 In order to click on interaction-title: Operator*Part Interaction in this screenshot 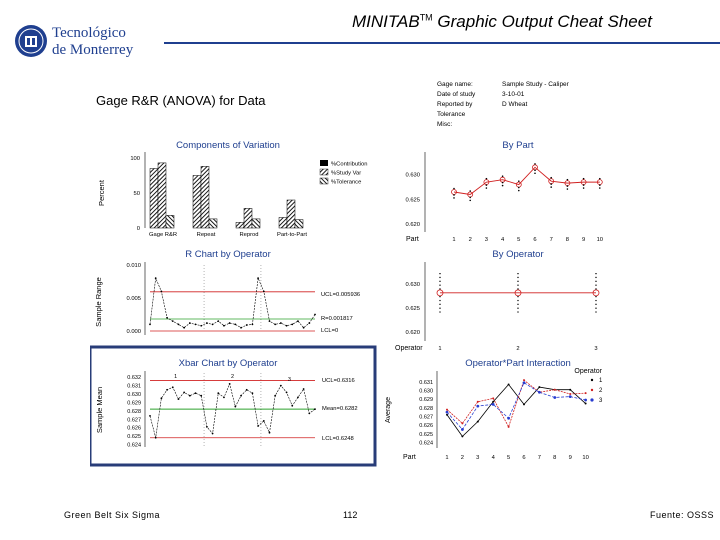, I will do `click(518, 363)`.